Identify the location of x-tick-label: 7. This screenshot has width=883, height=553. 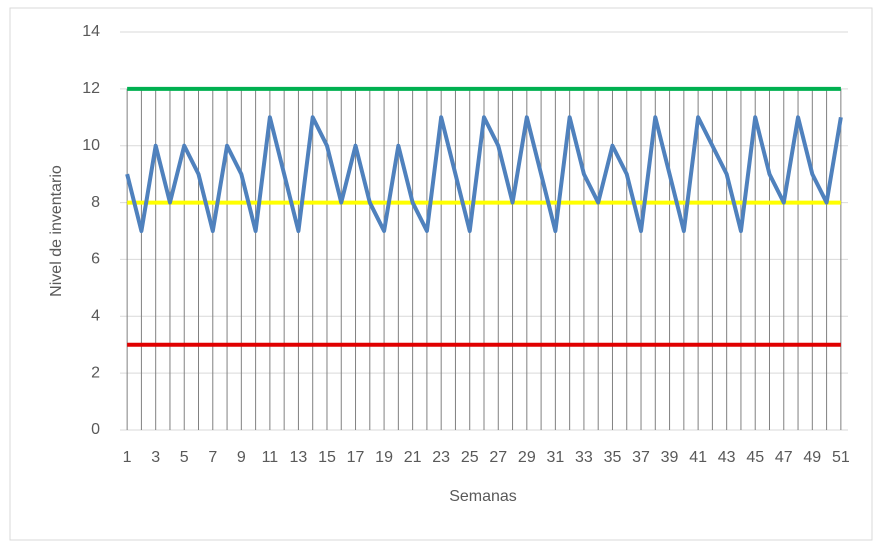
(212, 457).